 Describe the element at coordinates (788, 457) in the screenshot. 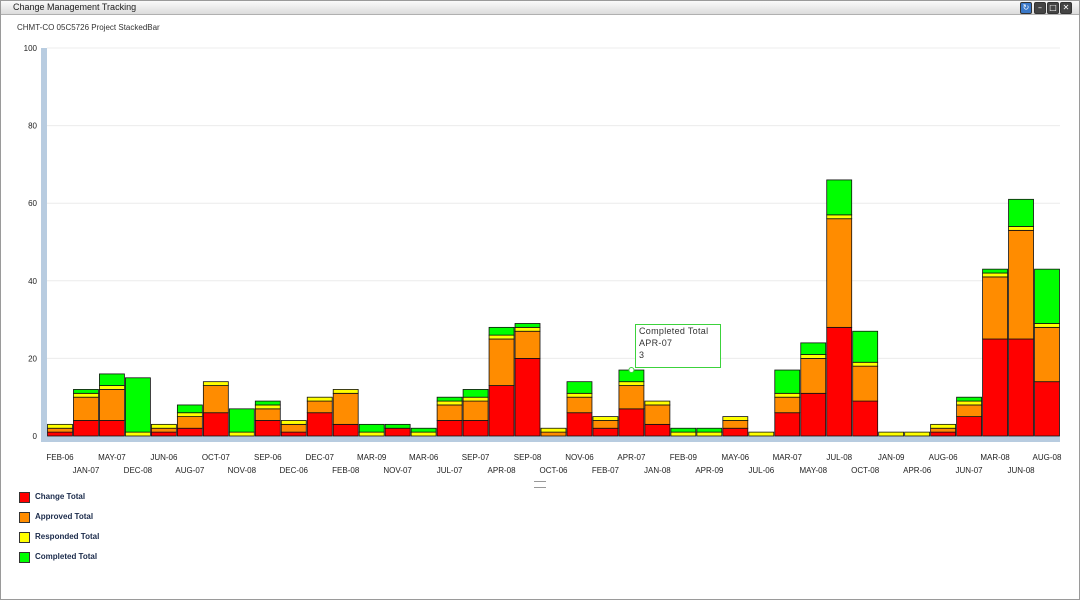

I see `x-tick-label: MAR-07` at that location.